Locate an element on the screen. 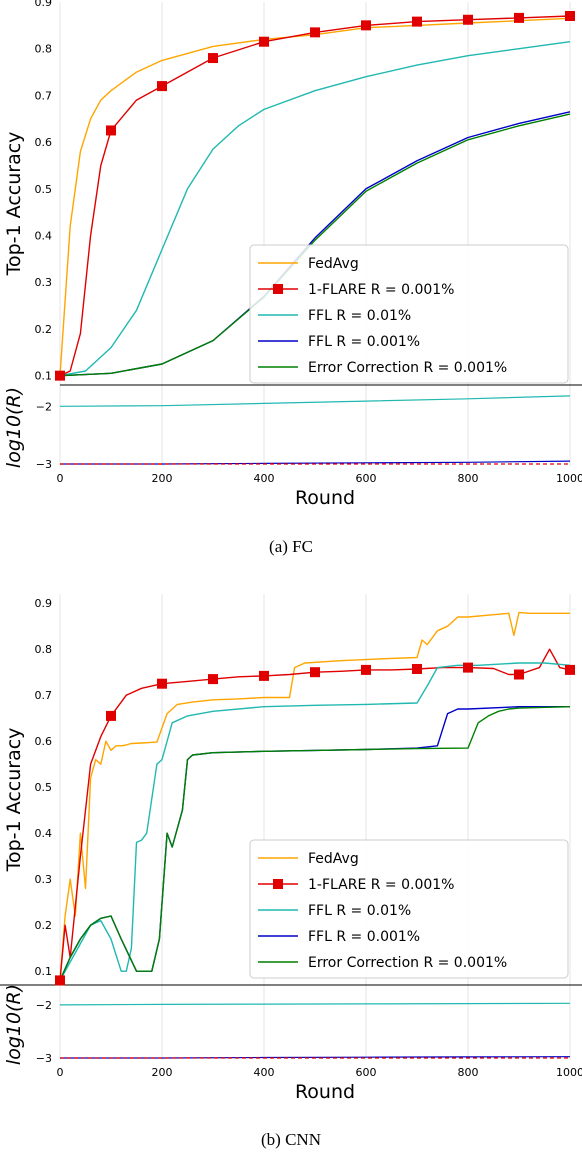 This screenshot has width=582, height=1152. figure-caption: (b) CNN is located at coordinates (291, 1139).